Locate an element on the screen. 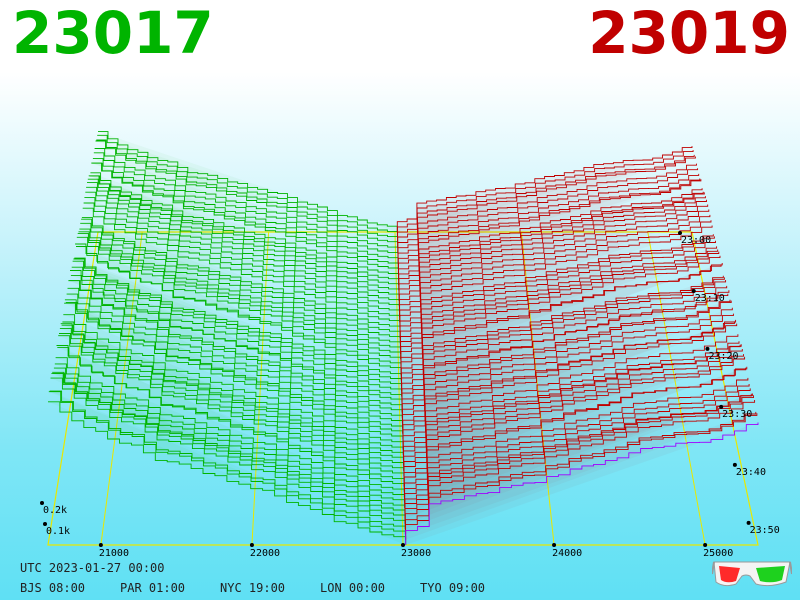 Image resolution: width=800 pixels, height=600 pixels. price-tick-label: 22000 is located at coordinates (265, 553).